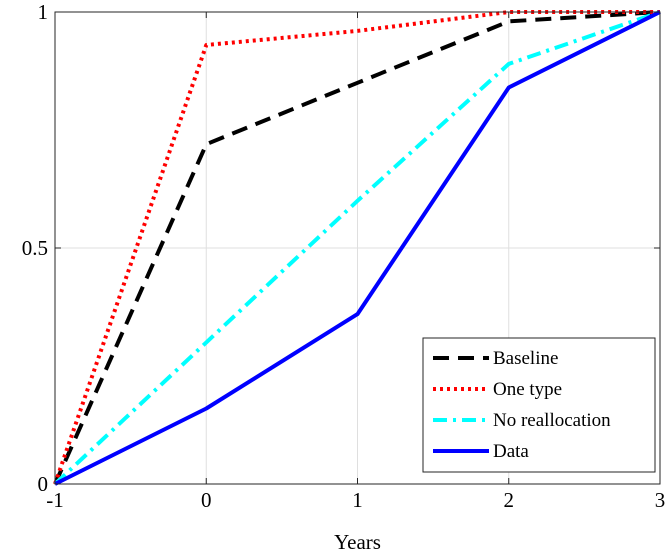 This screenshot has height=553, width=665. What do you see at coordinates (55, 500) in the screenshot?
I see `x-tick-label: -1` at bounding box center [55, 500].